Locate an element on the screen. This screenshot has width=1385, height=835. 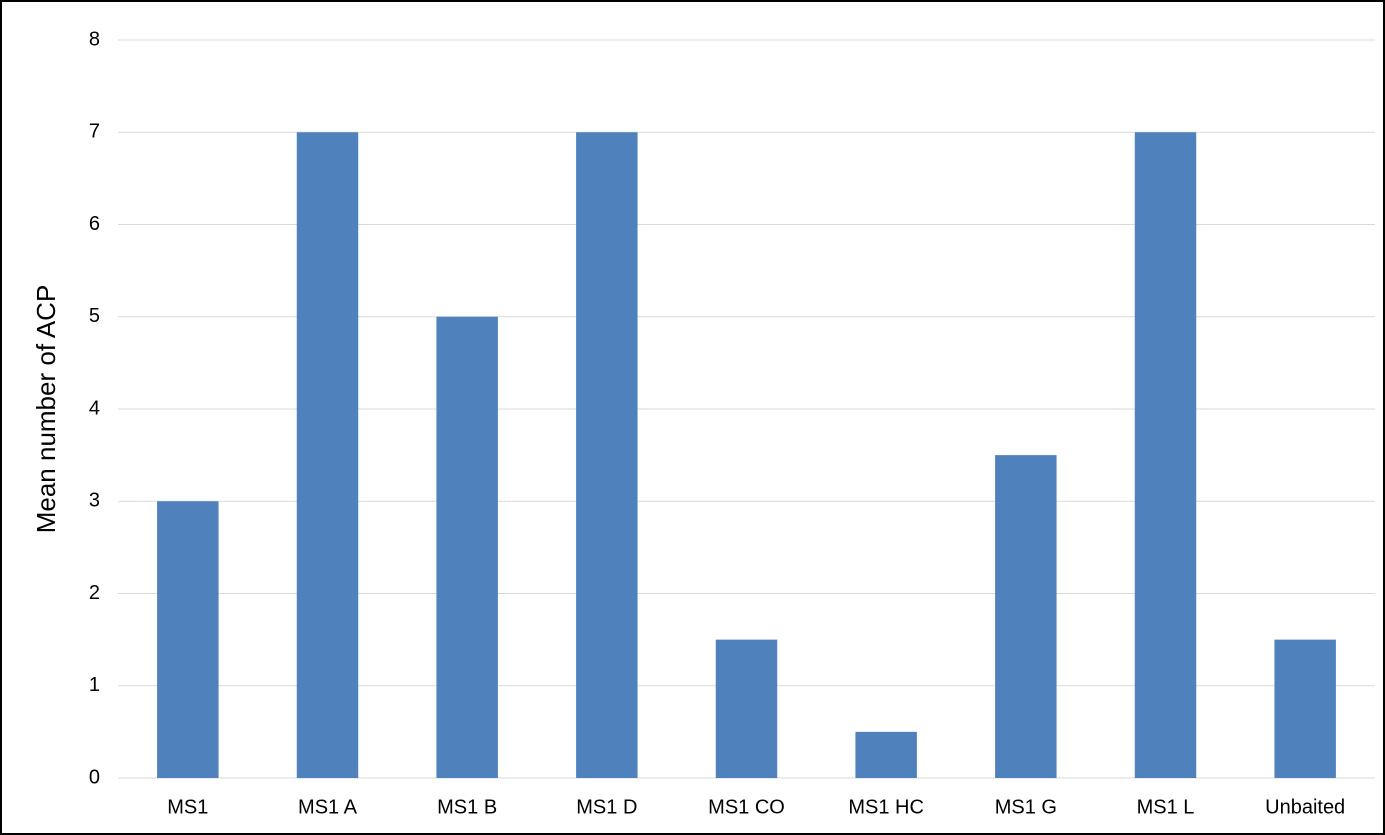
y-tick-label: 6 is located at coordinates (94, 224).